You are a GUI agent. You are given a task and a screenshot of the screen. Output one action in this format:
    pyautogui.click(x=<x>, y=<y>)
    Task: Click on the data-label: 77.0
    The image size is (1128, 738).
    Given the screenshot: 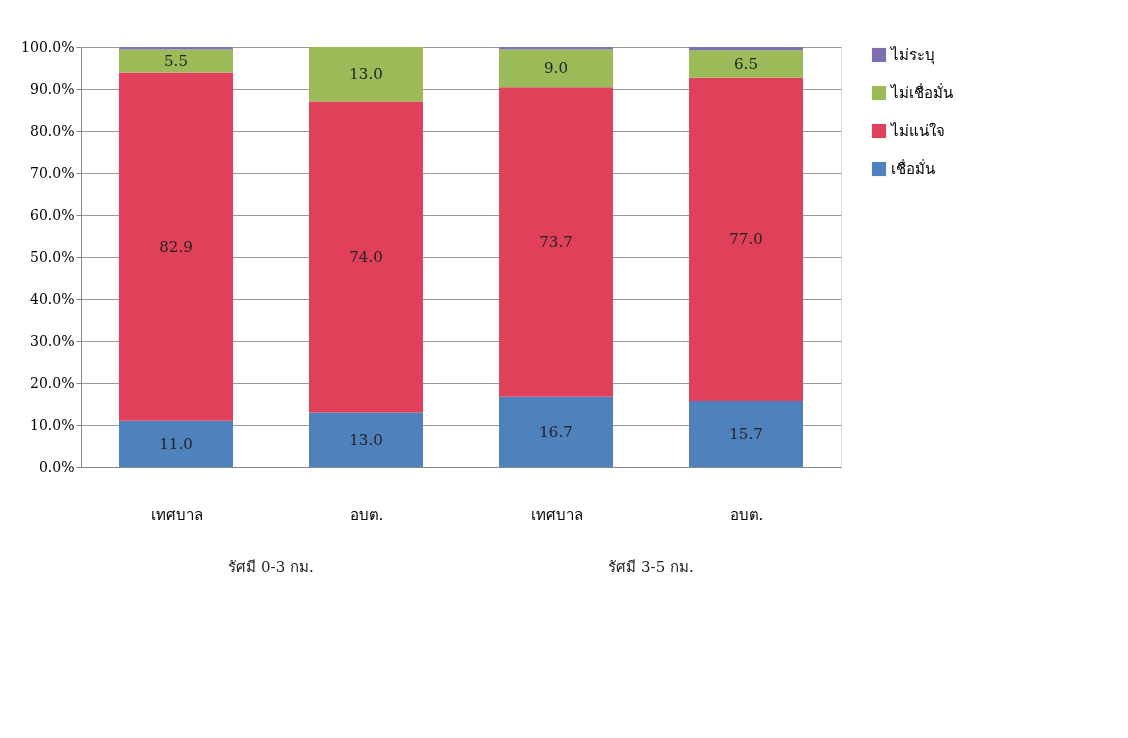 What is the action you would take?
    pyautogui.click(x=746, y=239)
    